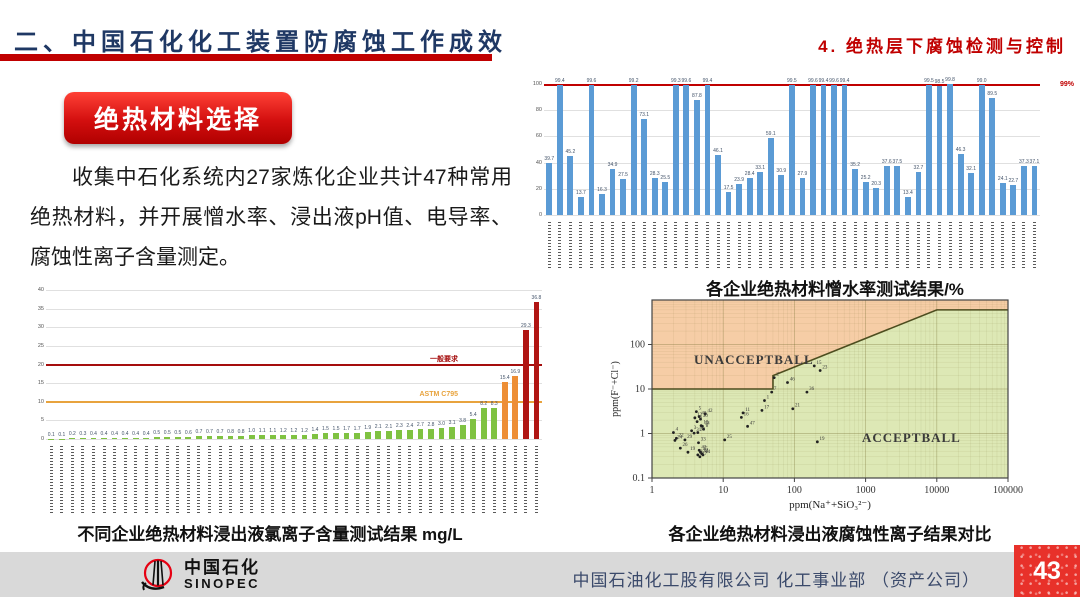 This screenshot has height=608, width=1080. What do you see at coordinates (536, 297) in the screenshot?
I see `bar-value-label: 36.8` at bounding box center [536, 297].